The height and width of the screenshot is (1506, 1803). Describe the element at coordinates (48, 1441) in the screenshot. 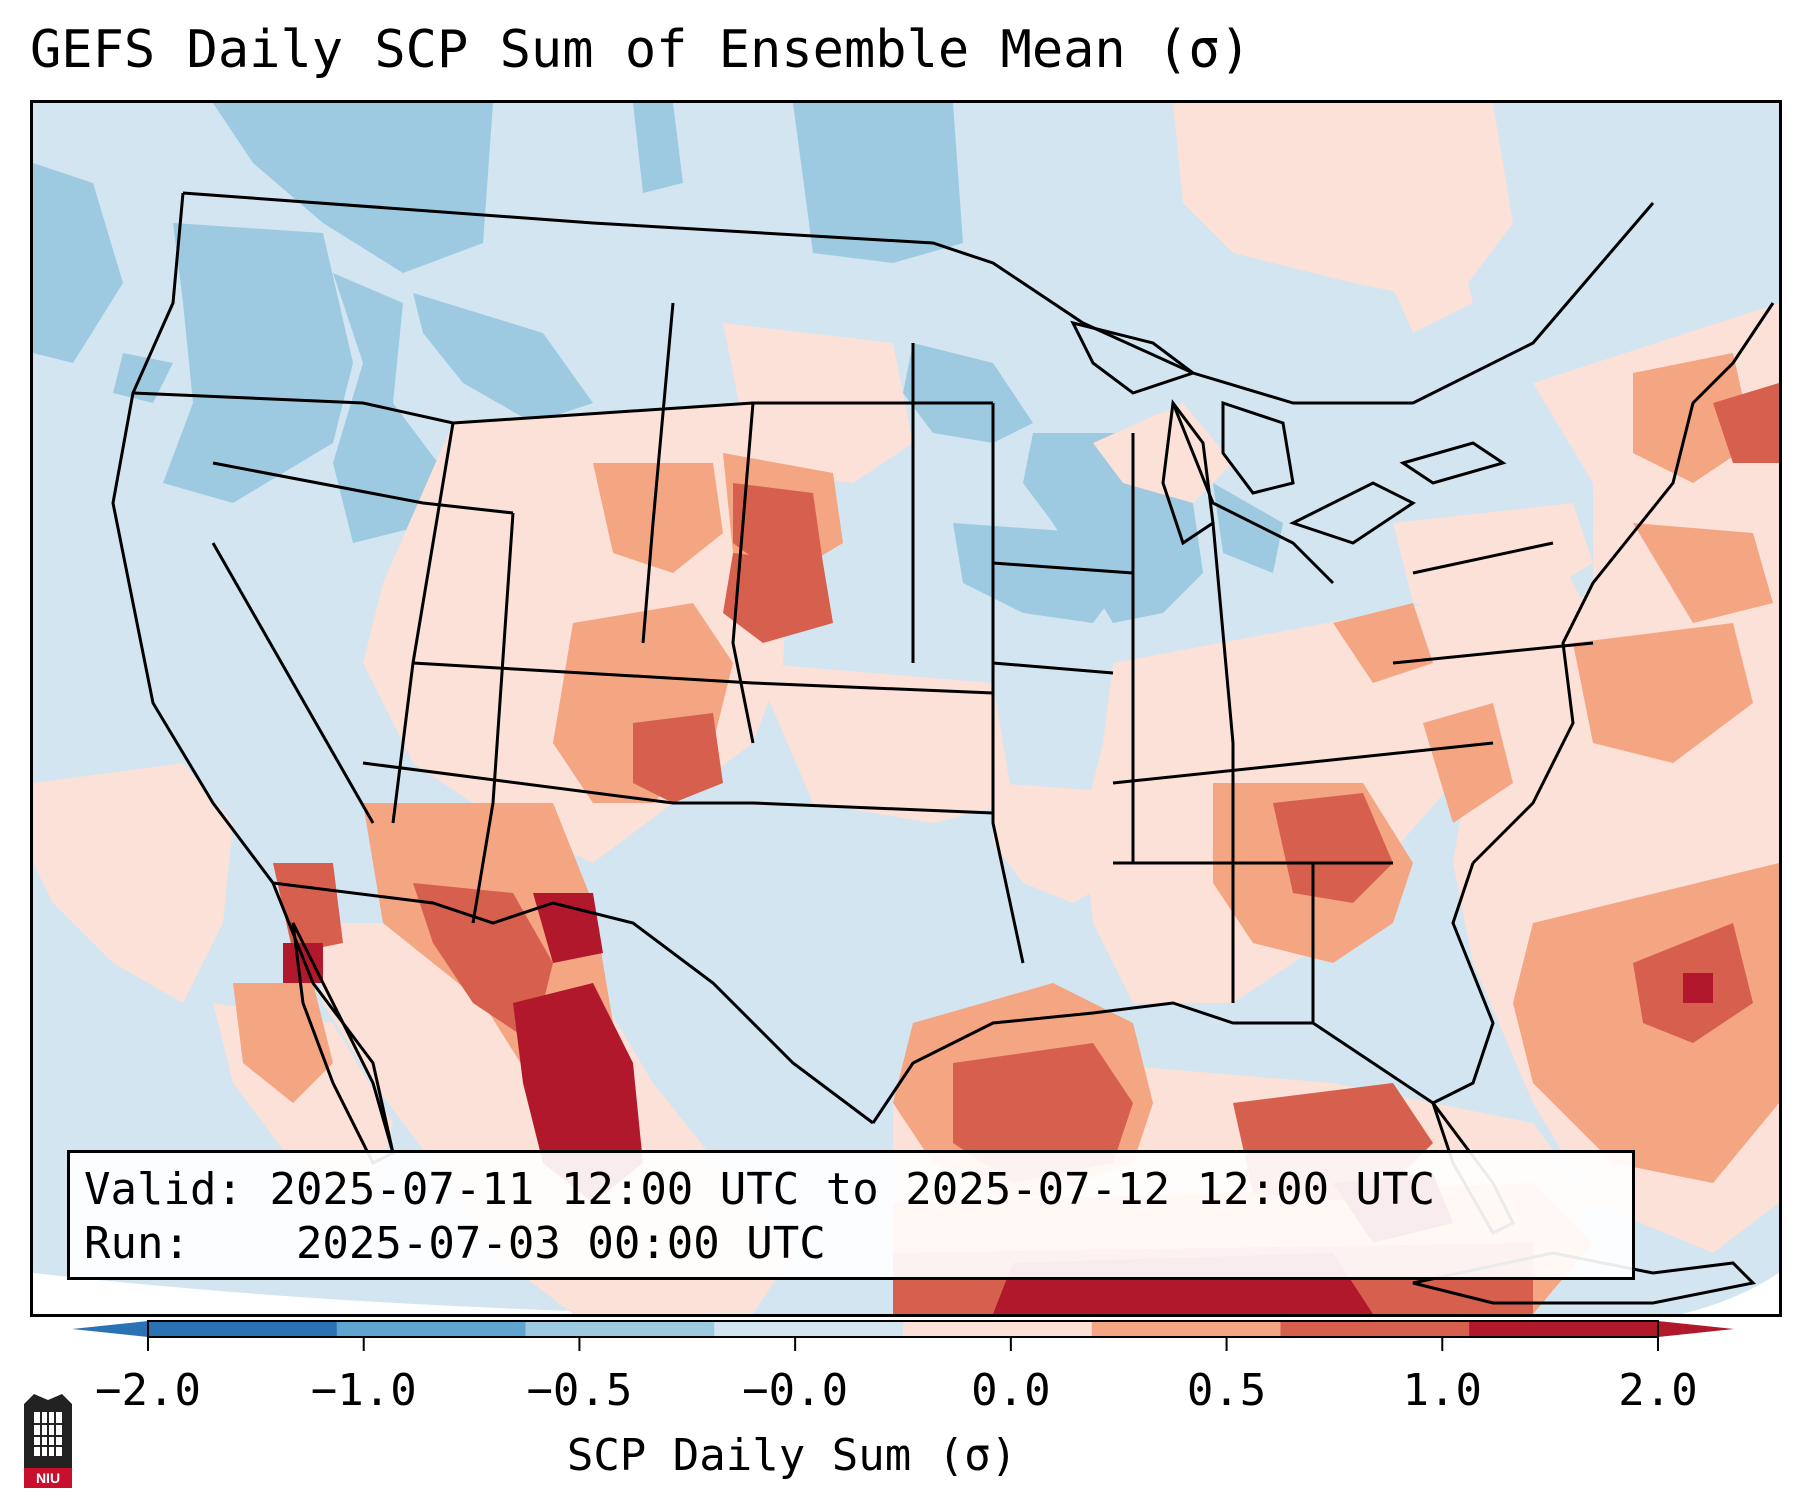

I see `niu-logo: NIU` at that location.